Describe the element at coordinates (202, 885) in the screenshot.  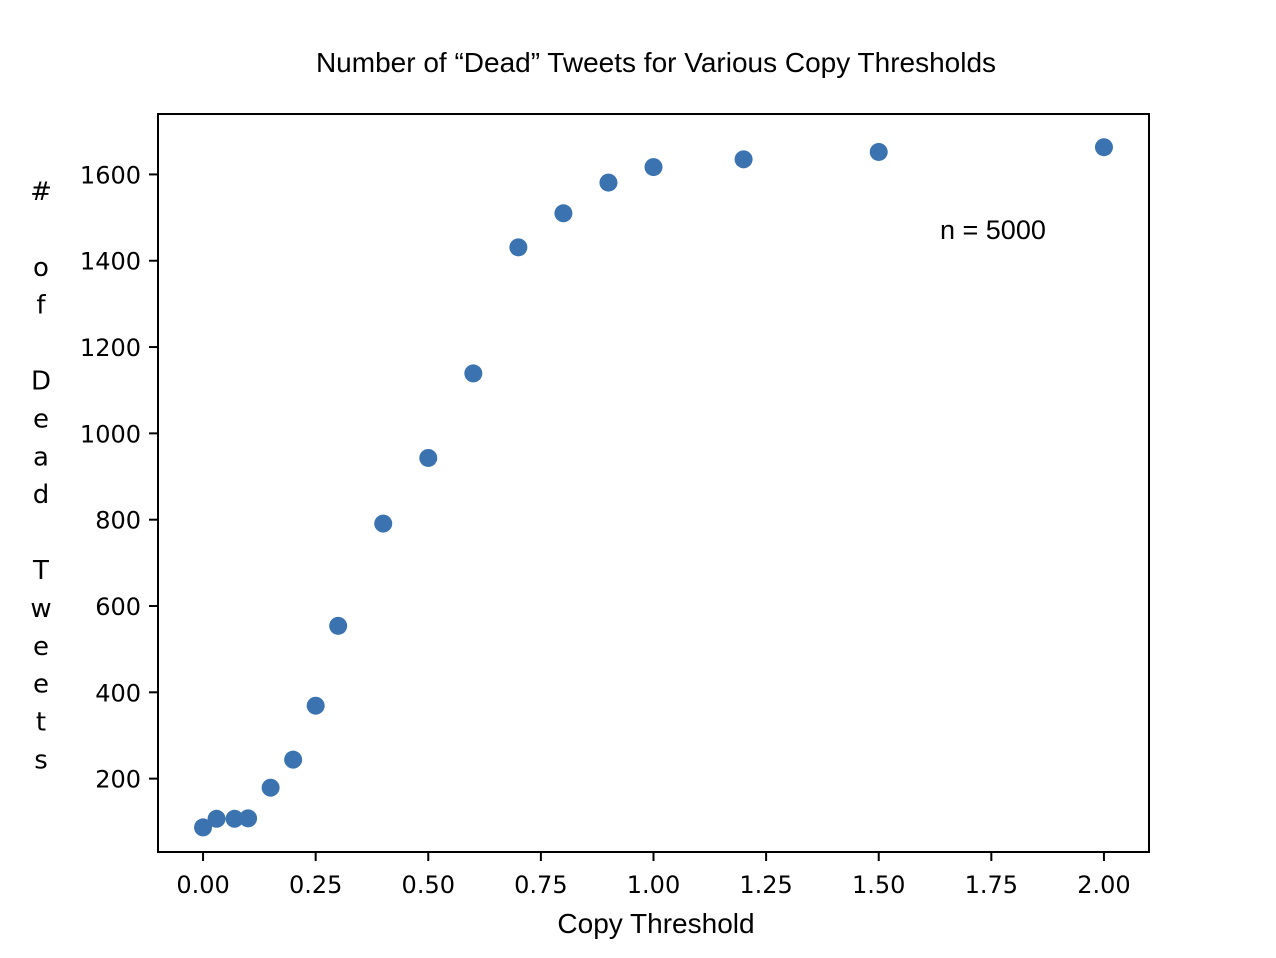
I see `x-tick-label: 0.00` at that location.